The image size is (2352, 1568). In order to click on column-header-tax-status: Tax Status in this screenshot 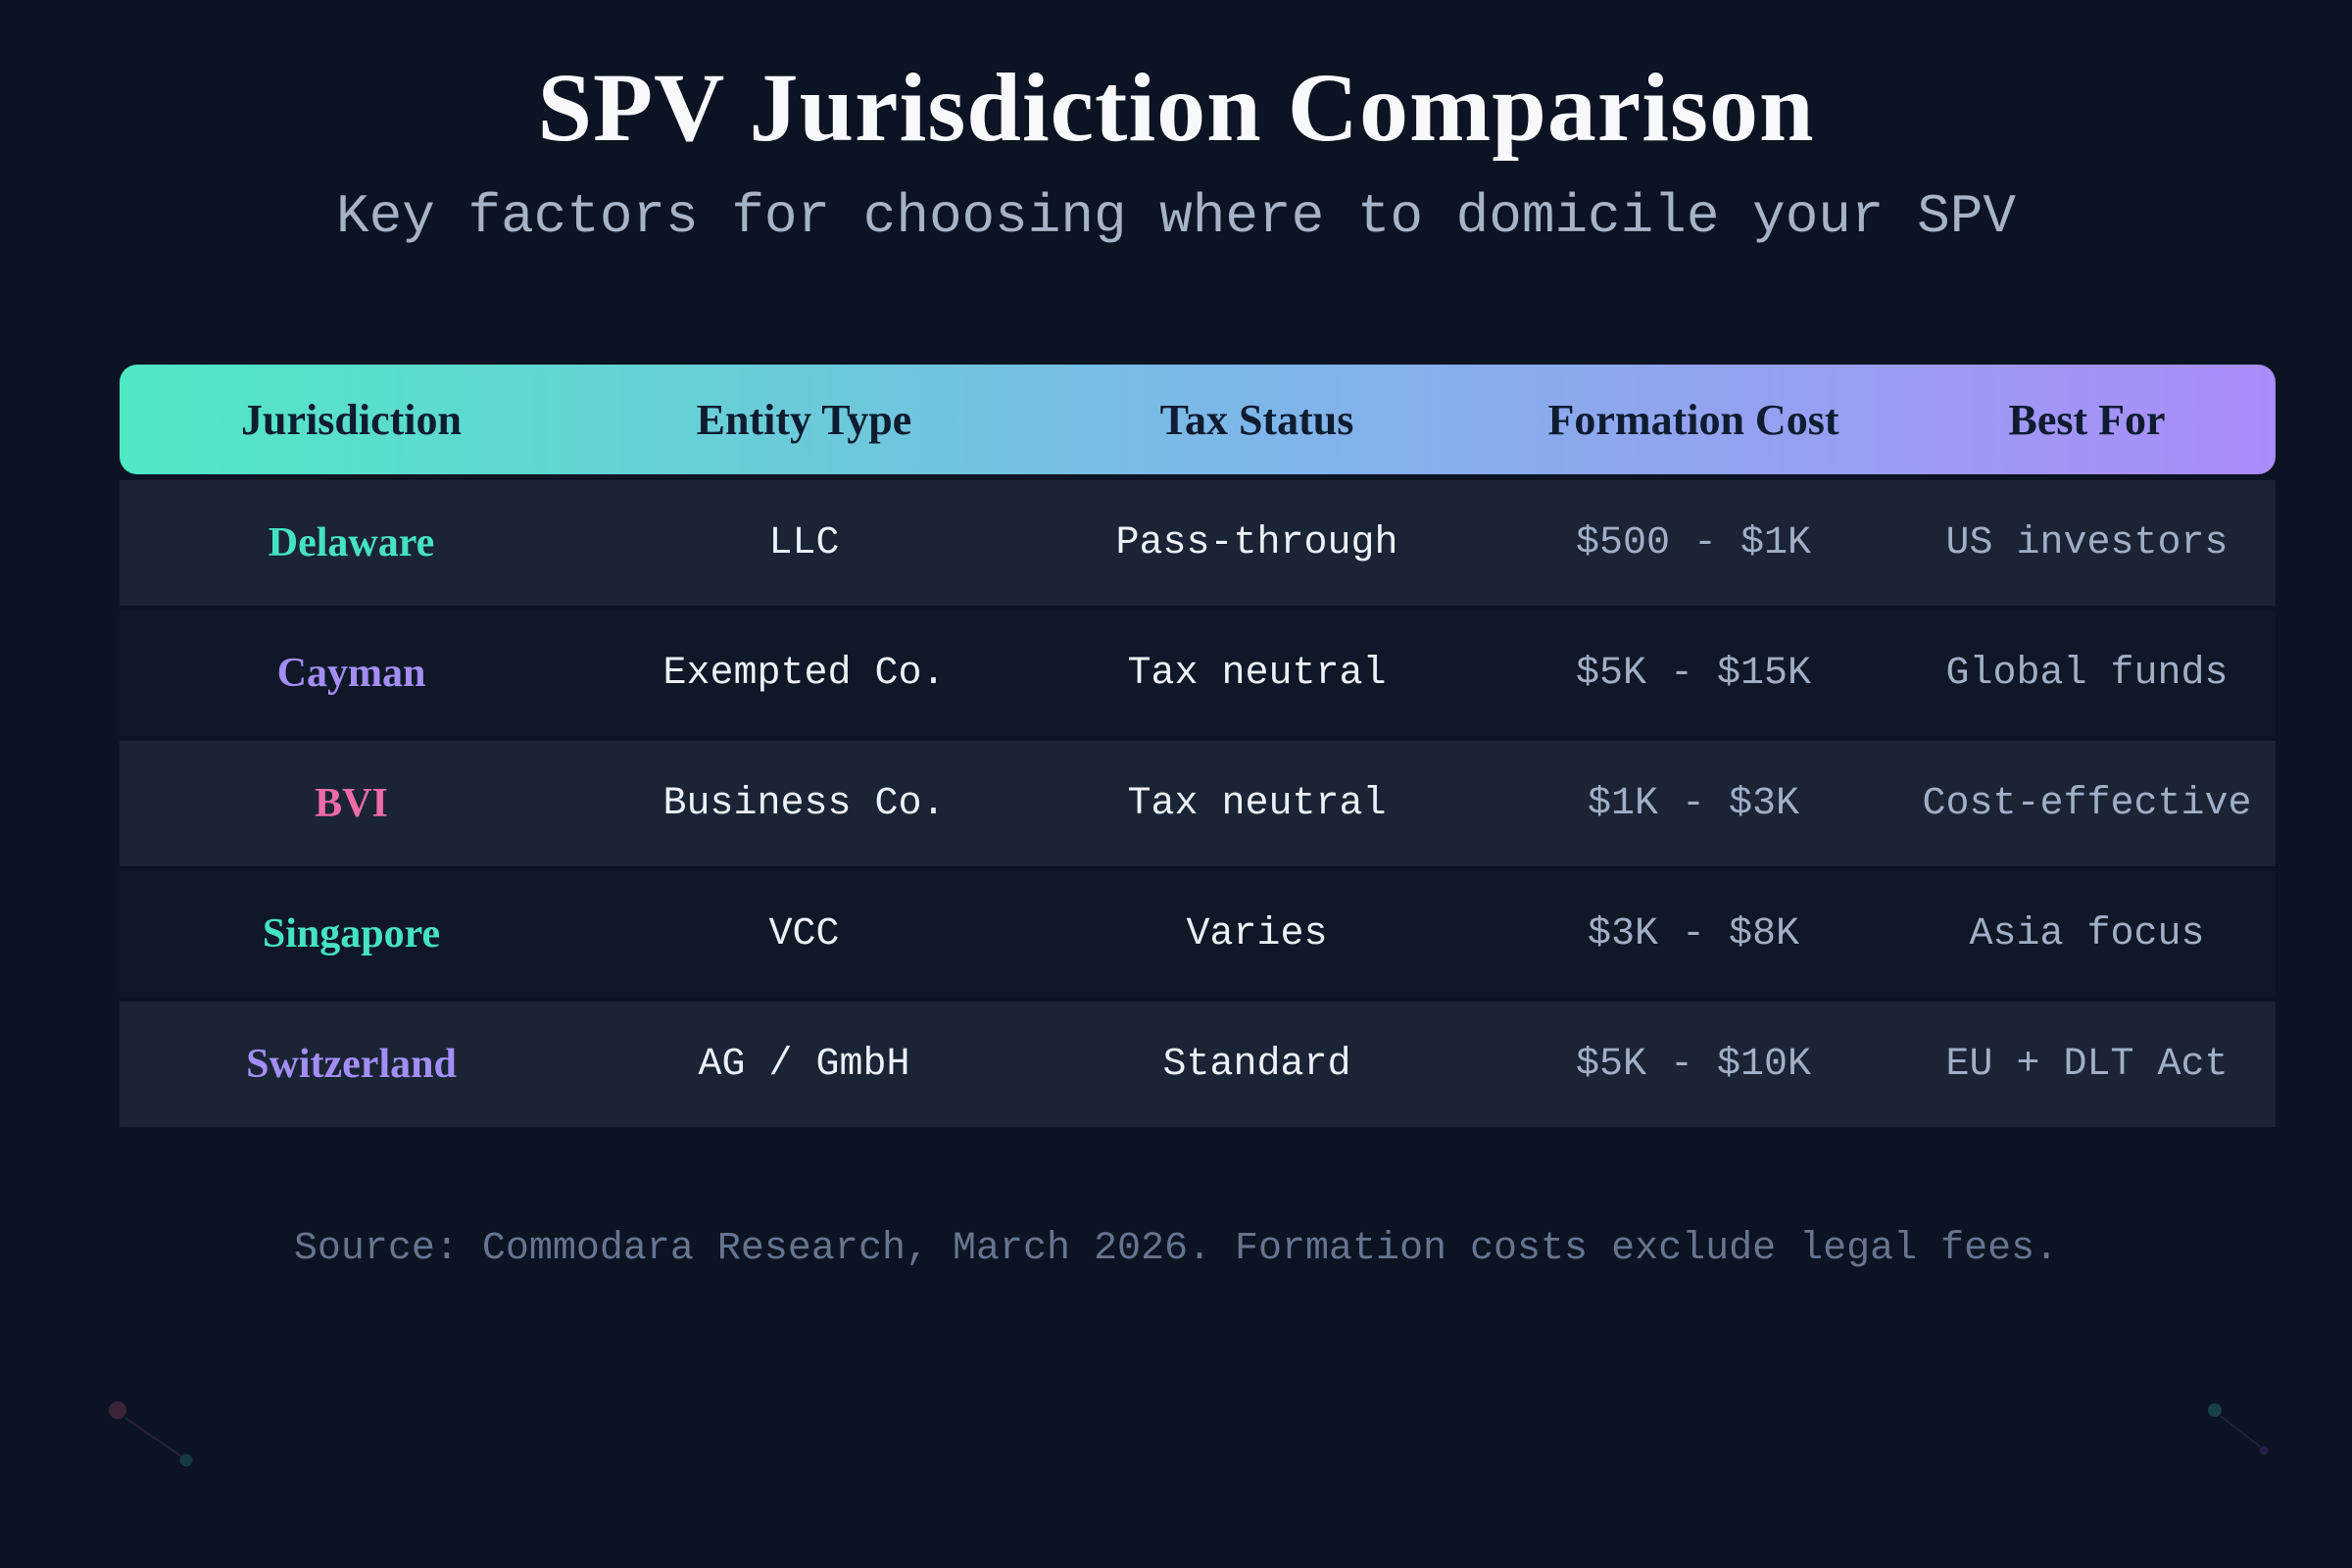, I will do `click(1256, 419)`.